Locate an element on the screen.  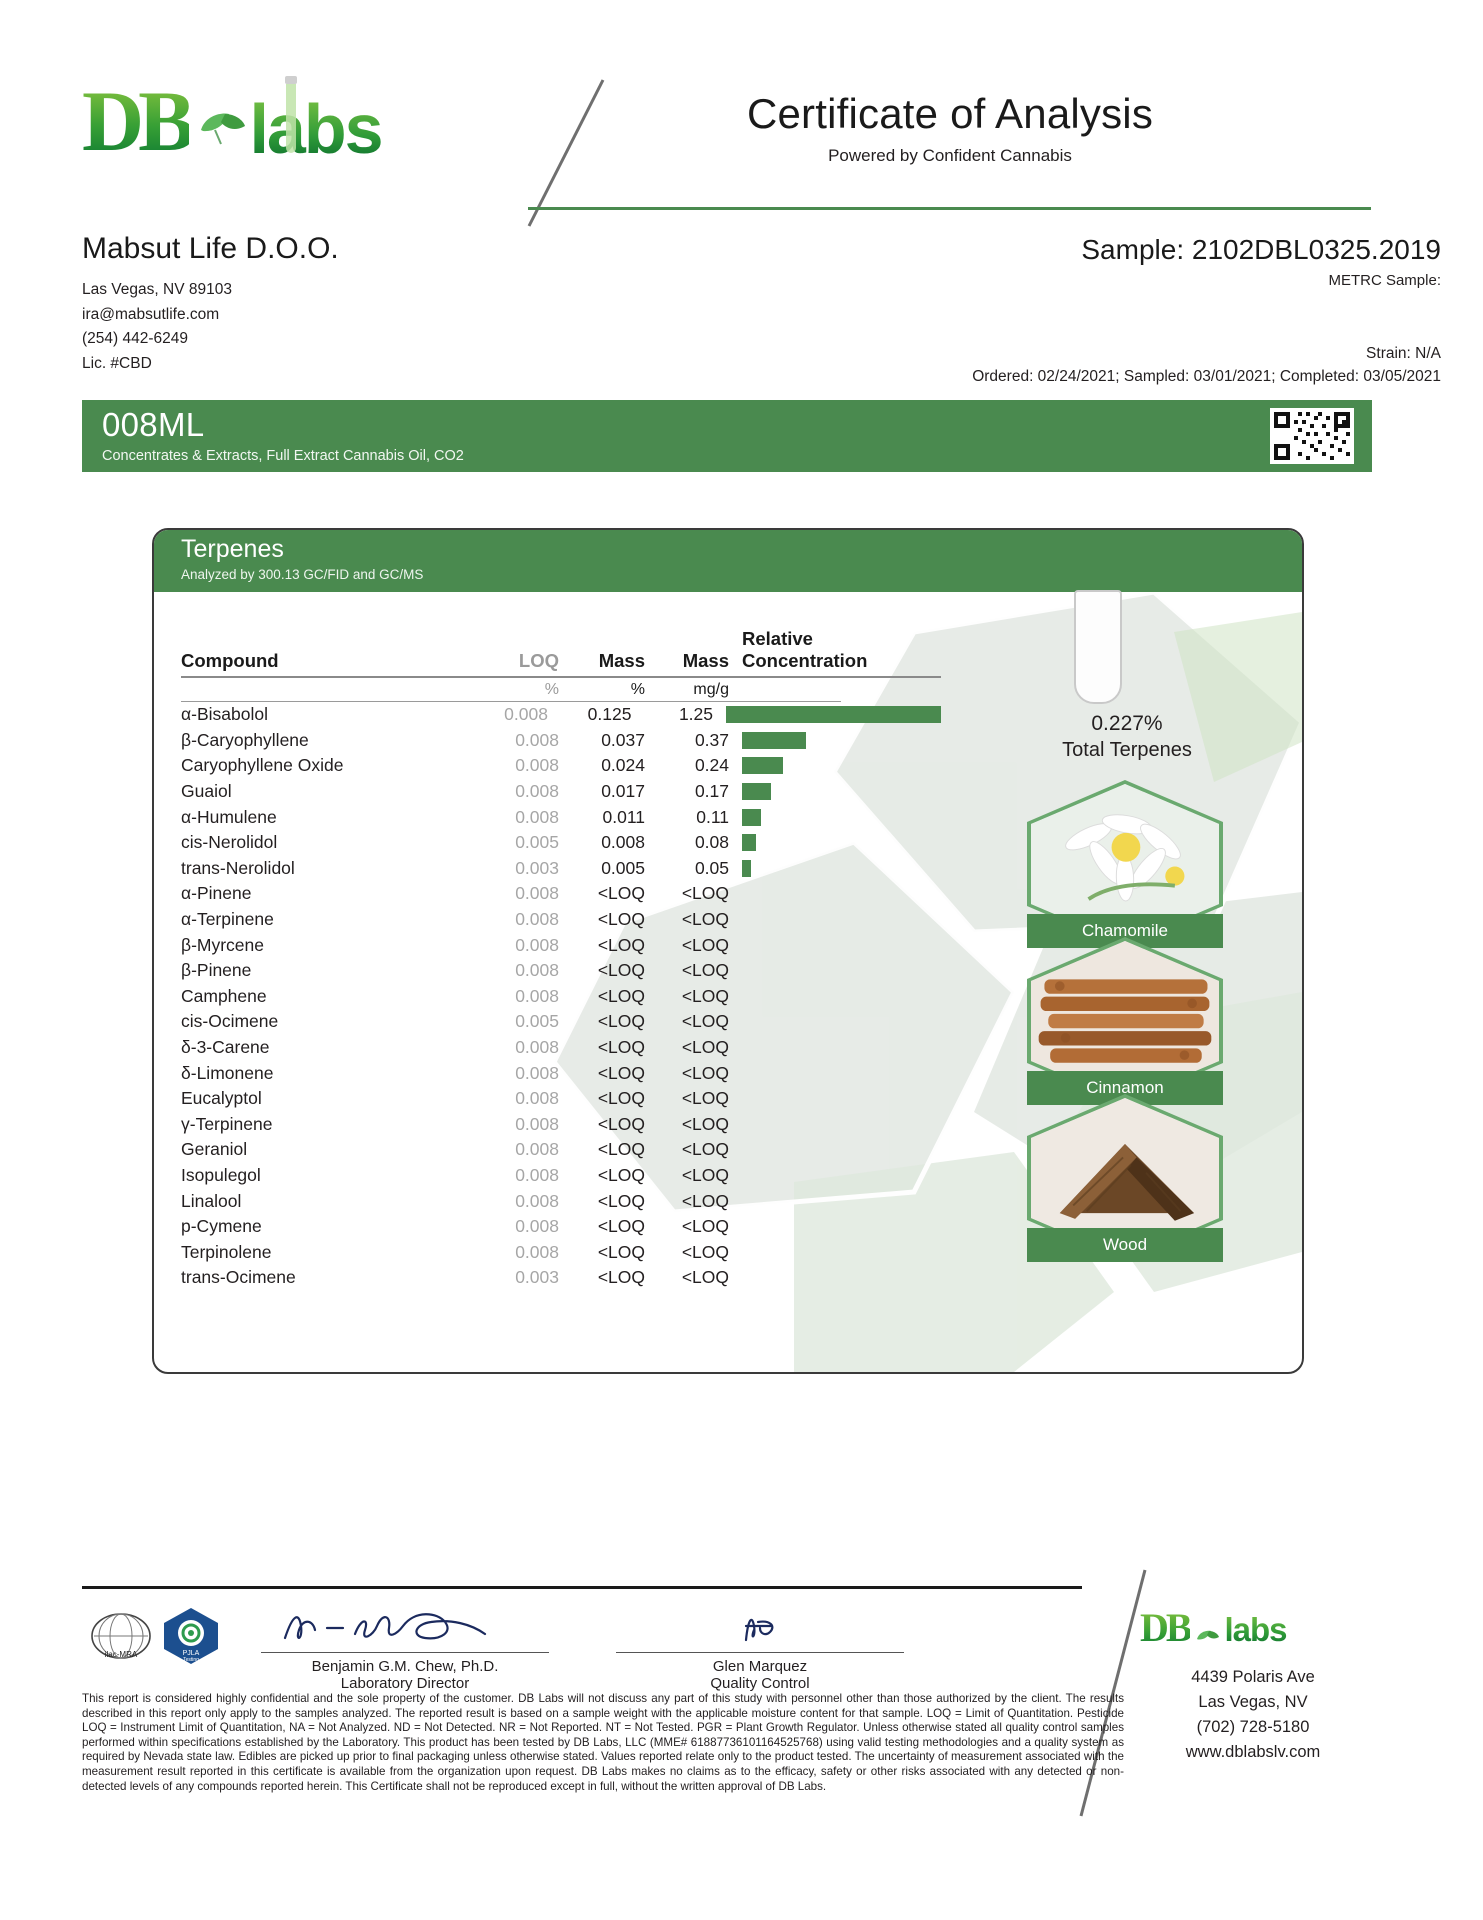
header-rule is located at coordinates (949, 208).